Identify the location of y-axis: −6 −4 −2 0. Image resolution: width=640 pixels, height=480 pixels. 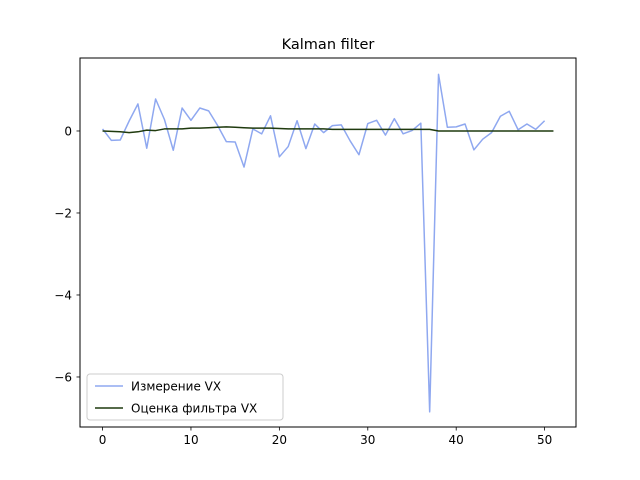
(67, 254).